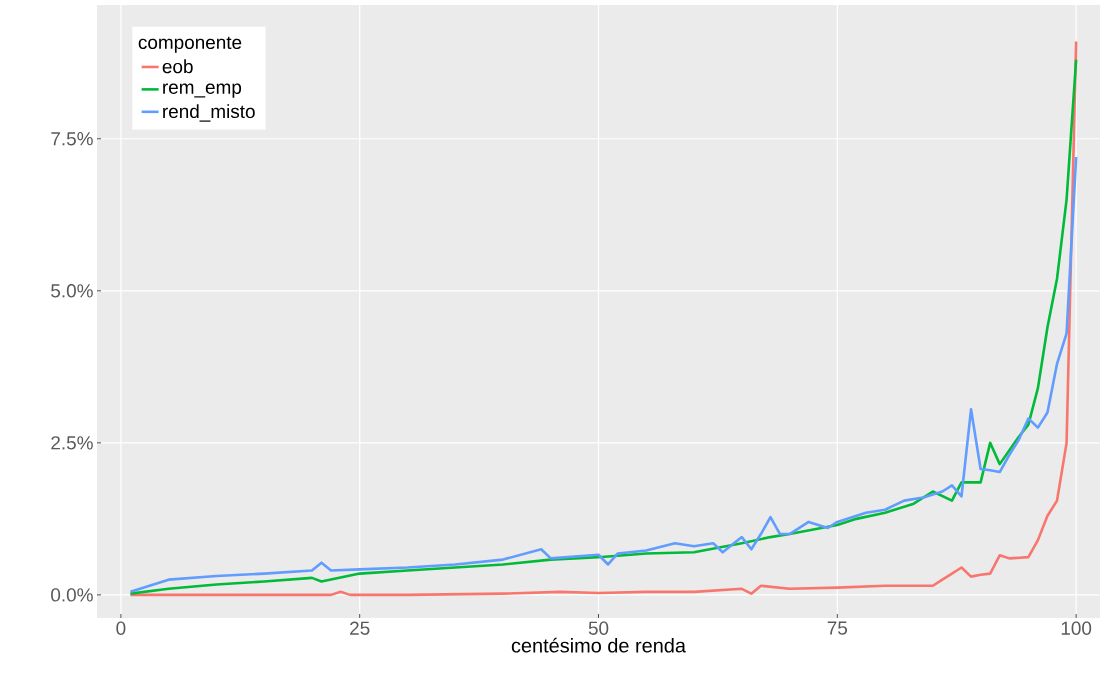 Image resolution: width=1110 pixels, height=690 pixels. What do you see at coordinates (72, 291) in the screenshot?
I see `y-tick-label: 5.0%` at bounding box center [72, 291].